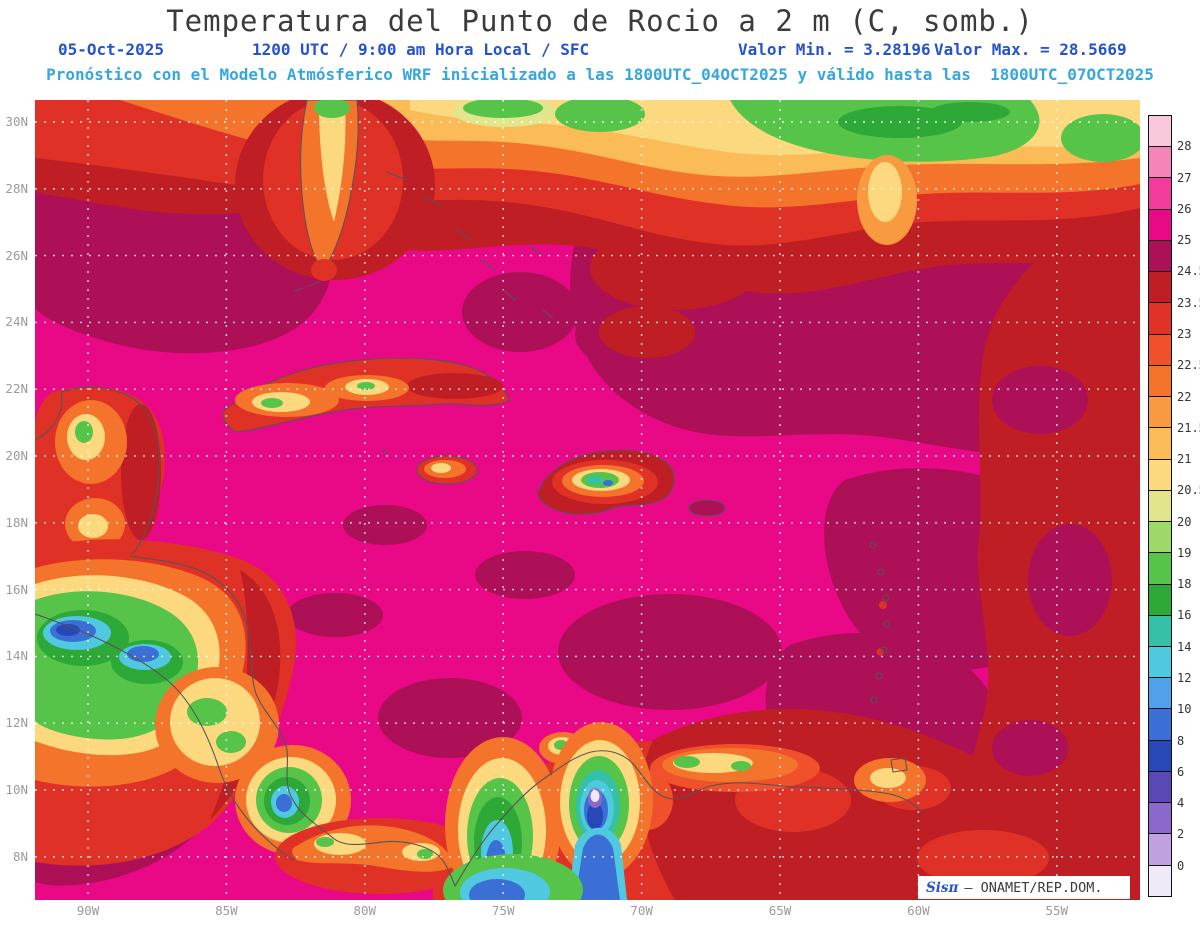  I want to click on lat-tick-label: 18N, so click(16, 522).